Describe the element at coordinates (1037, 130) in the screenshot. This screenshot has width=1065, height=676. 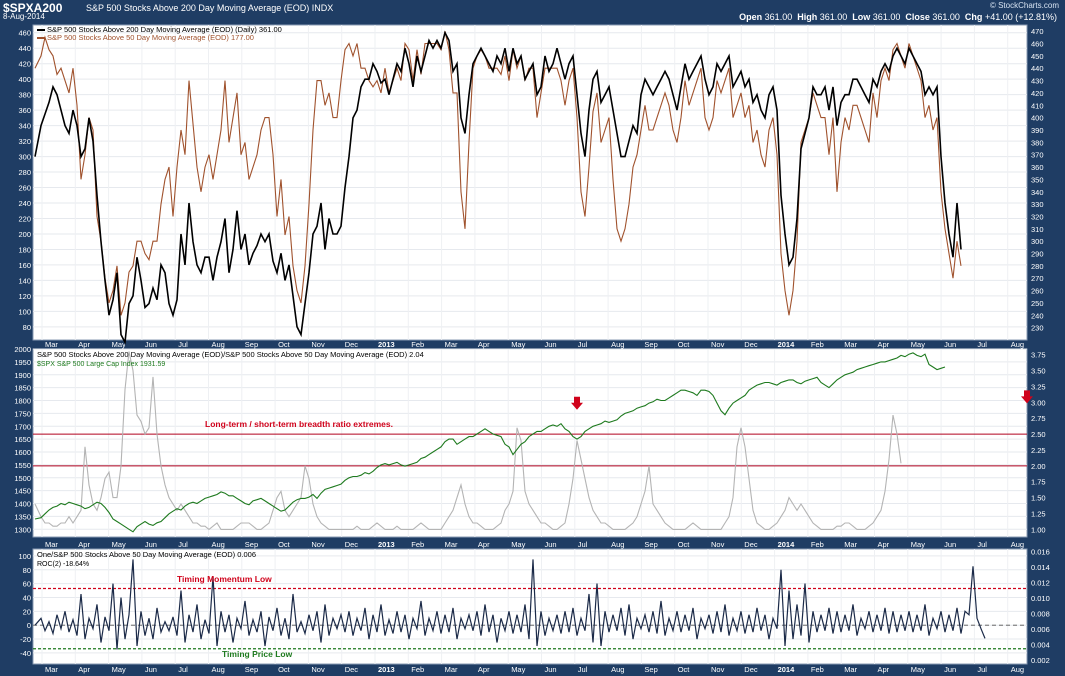
I see `right-tick-label: 390` at that location.